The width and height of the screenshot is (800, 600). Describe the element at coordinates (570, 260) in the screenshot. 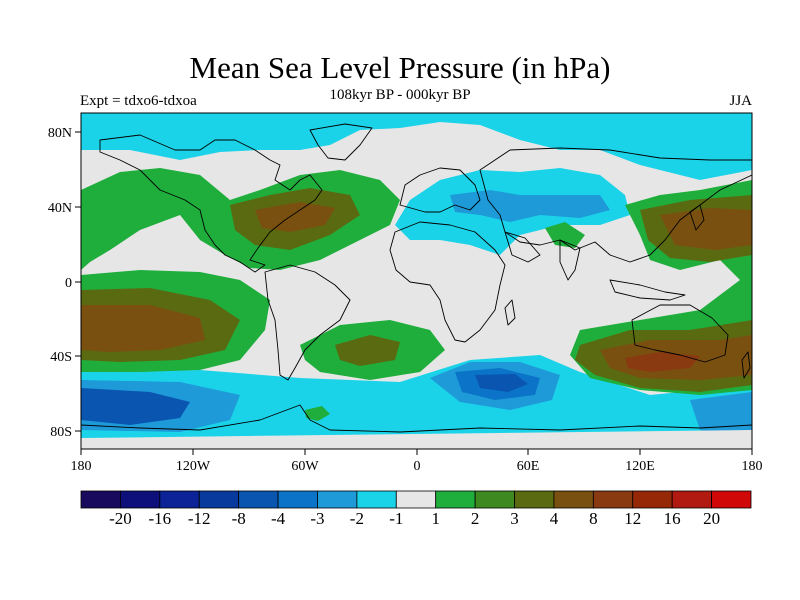

I see `coast-india` at that location.